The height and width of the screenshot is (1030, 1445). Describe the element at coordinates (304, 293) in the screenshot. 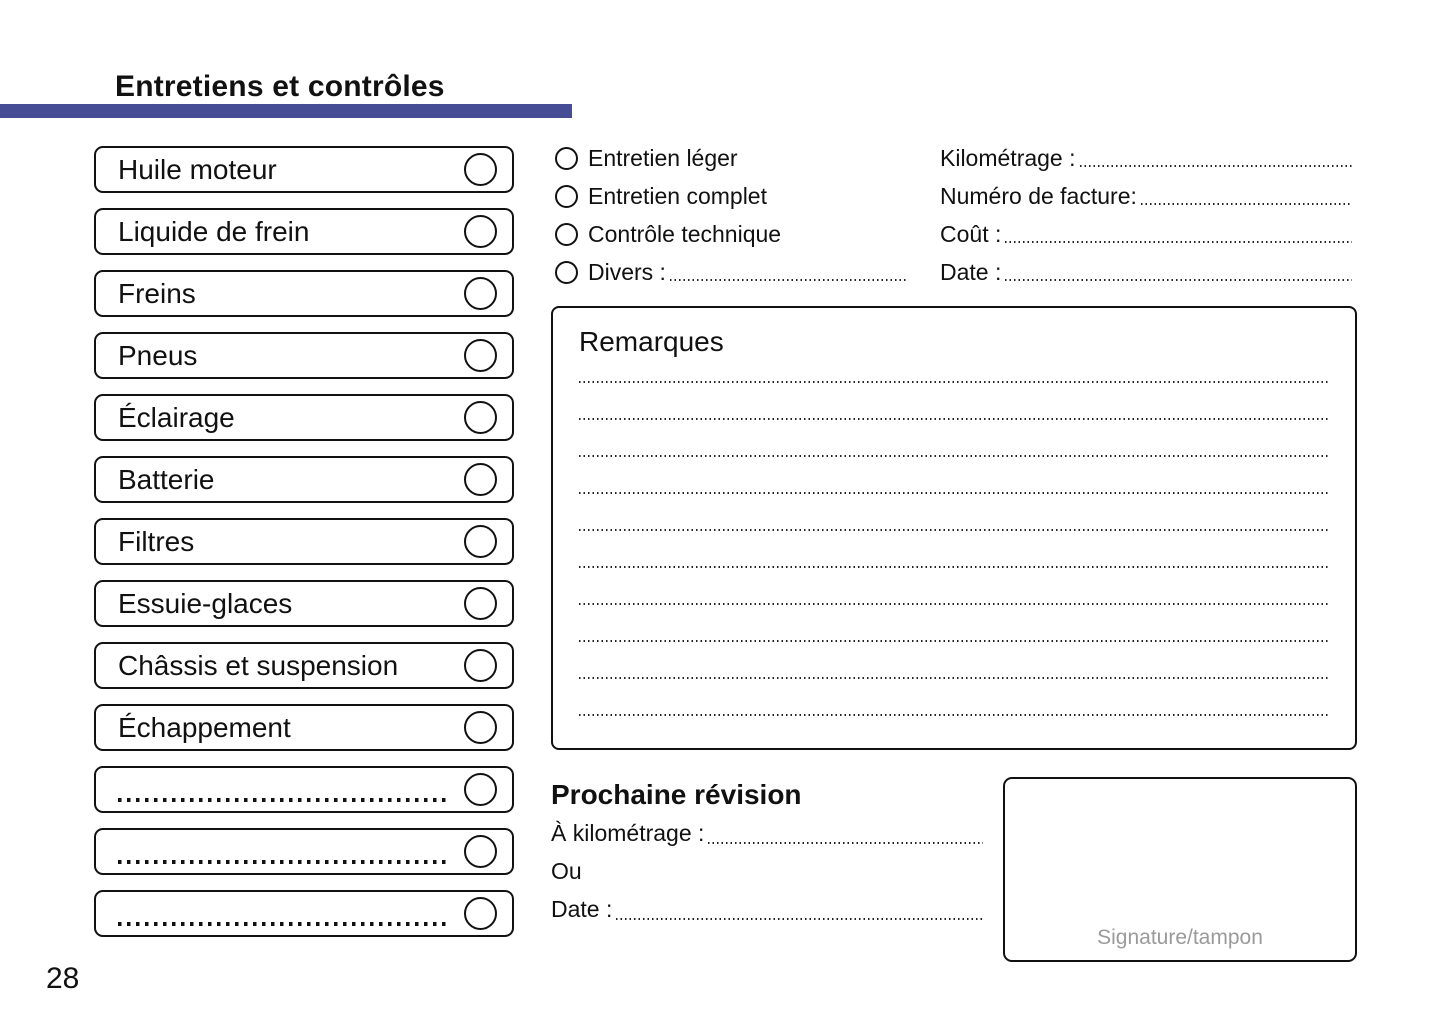

I see `checklist-item: Freins` at that location.